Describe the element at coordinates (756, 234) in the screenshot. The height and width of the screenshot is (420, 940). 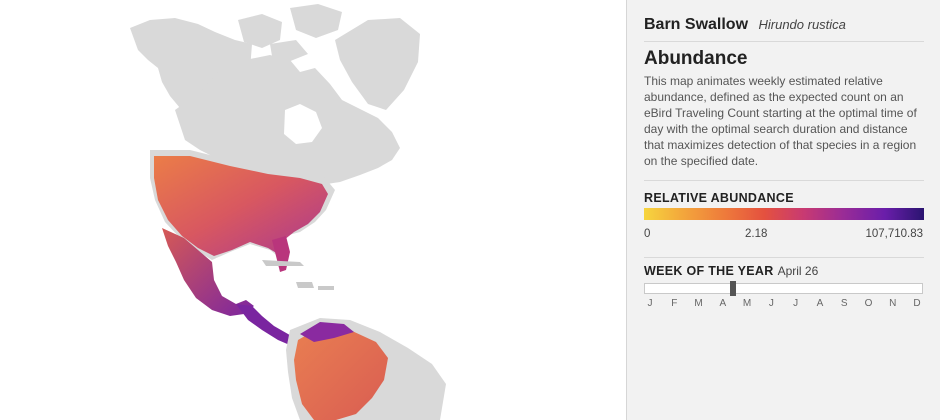
I see `legend-mid-value: 2.18` at that location.